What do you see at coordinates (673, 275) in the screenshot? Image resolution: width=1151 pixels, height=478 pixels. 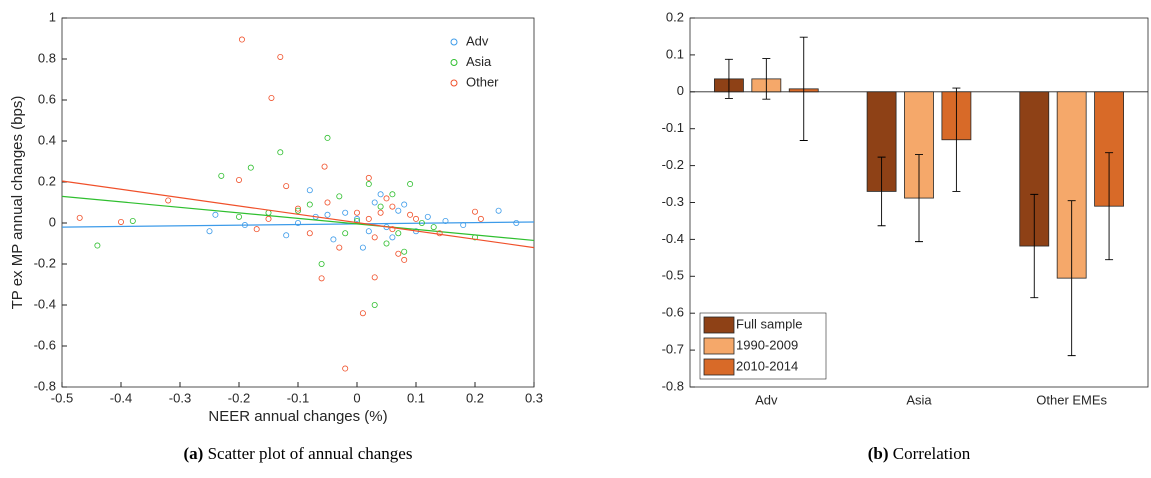 I see `y-tick-label: -0.5` at bounding box center [673, 275].